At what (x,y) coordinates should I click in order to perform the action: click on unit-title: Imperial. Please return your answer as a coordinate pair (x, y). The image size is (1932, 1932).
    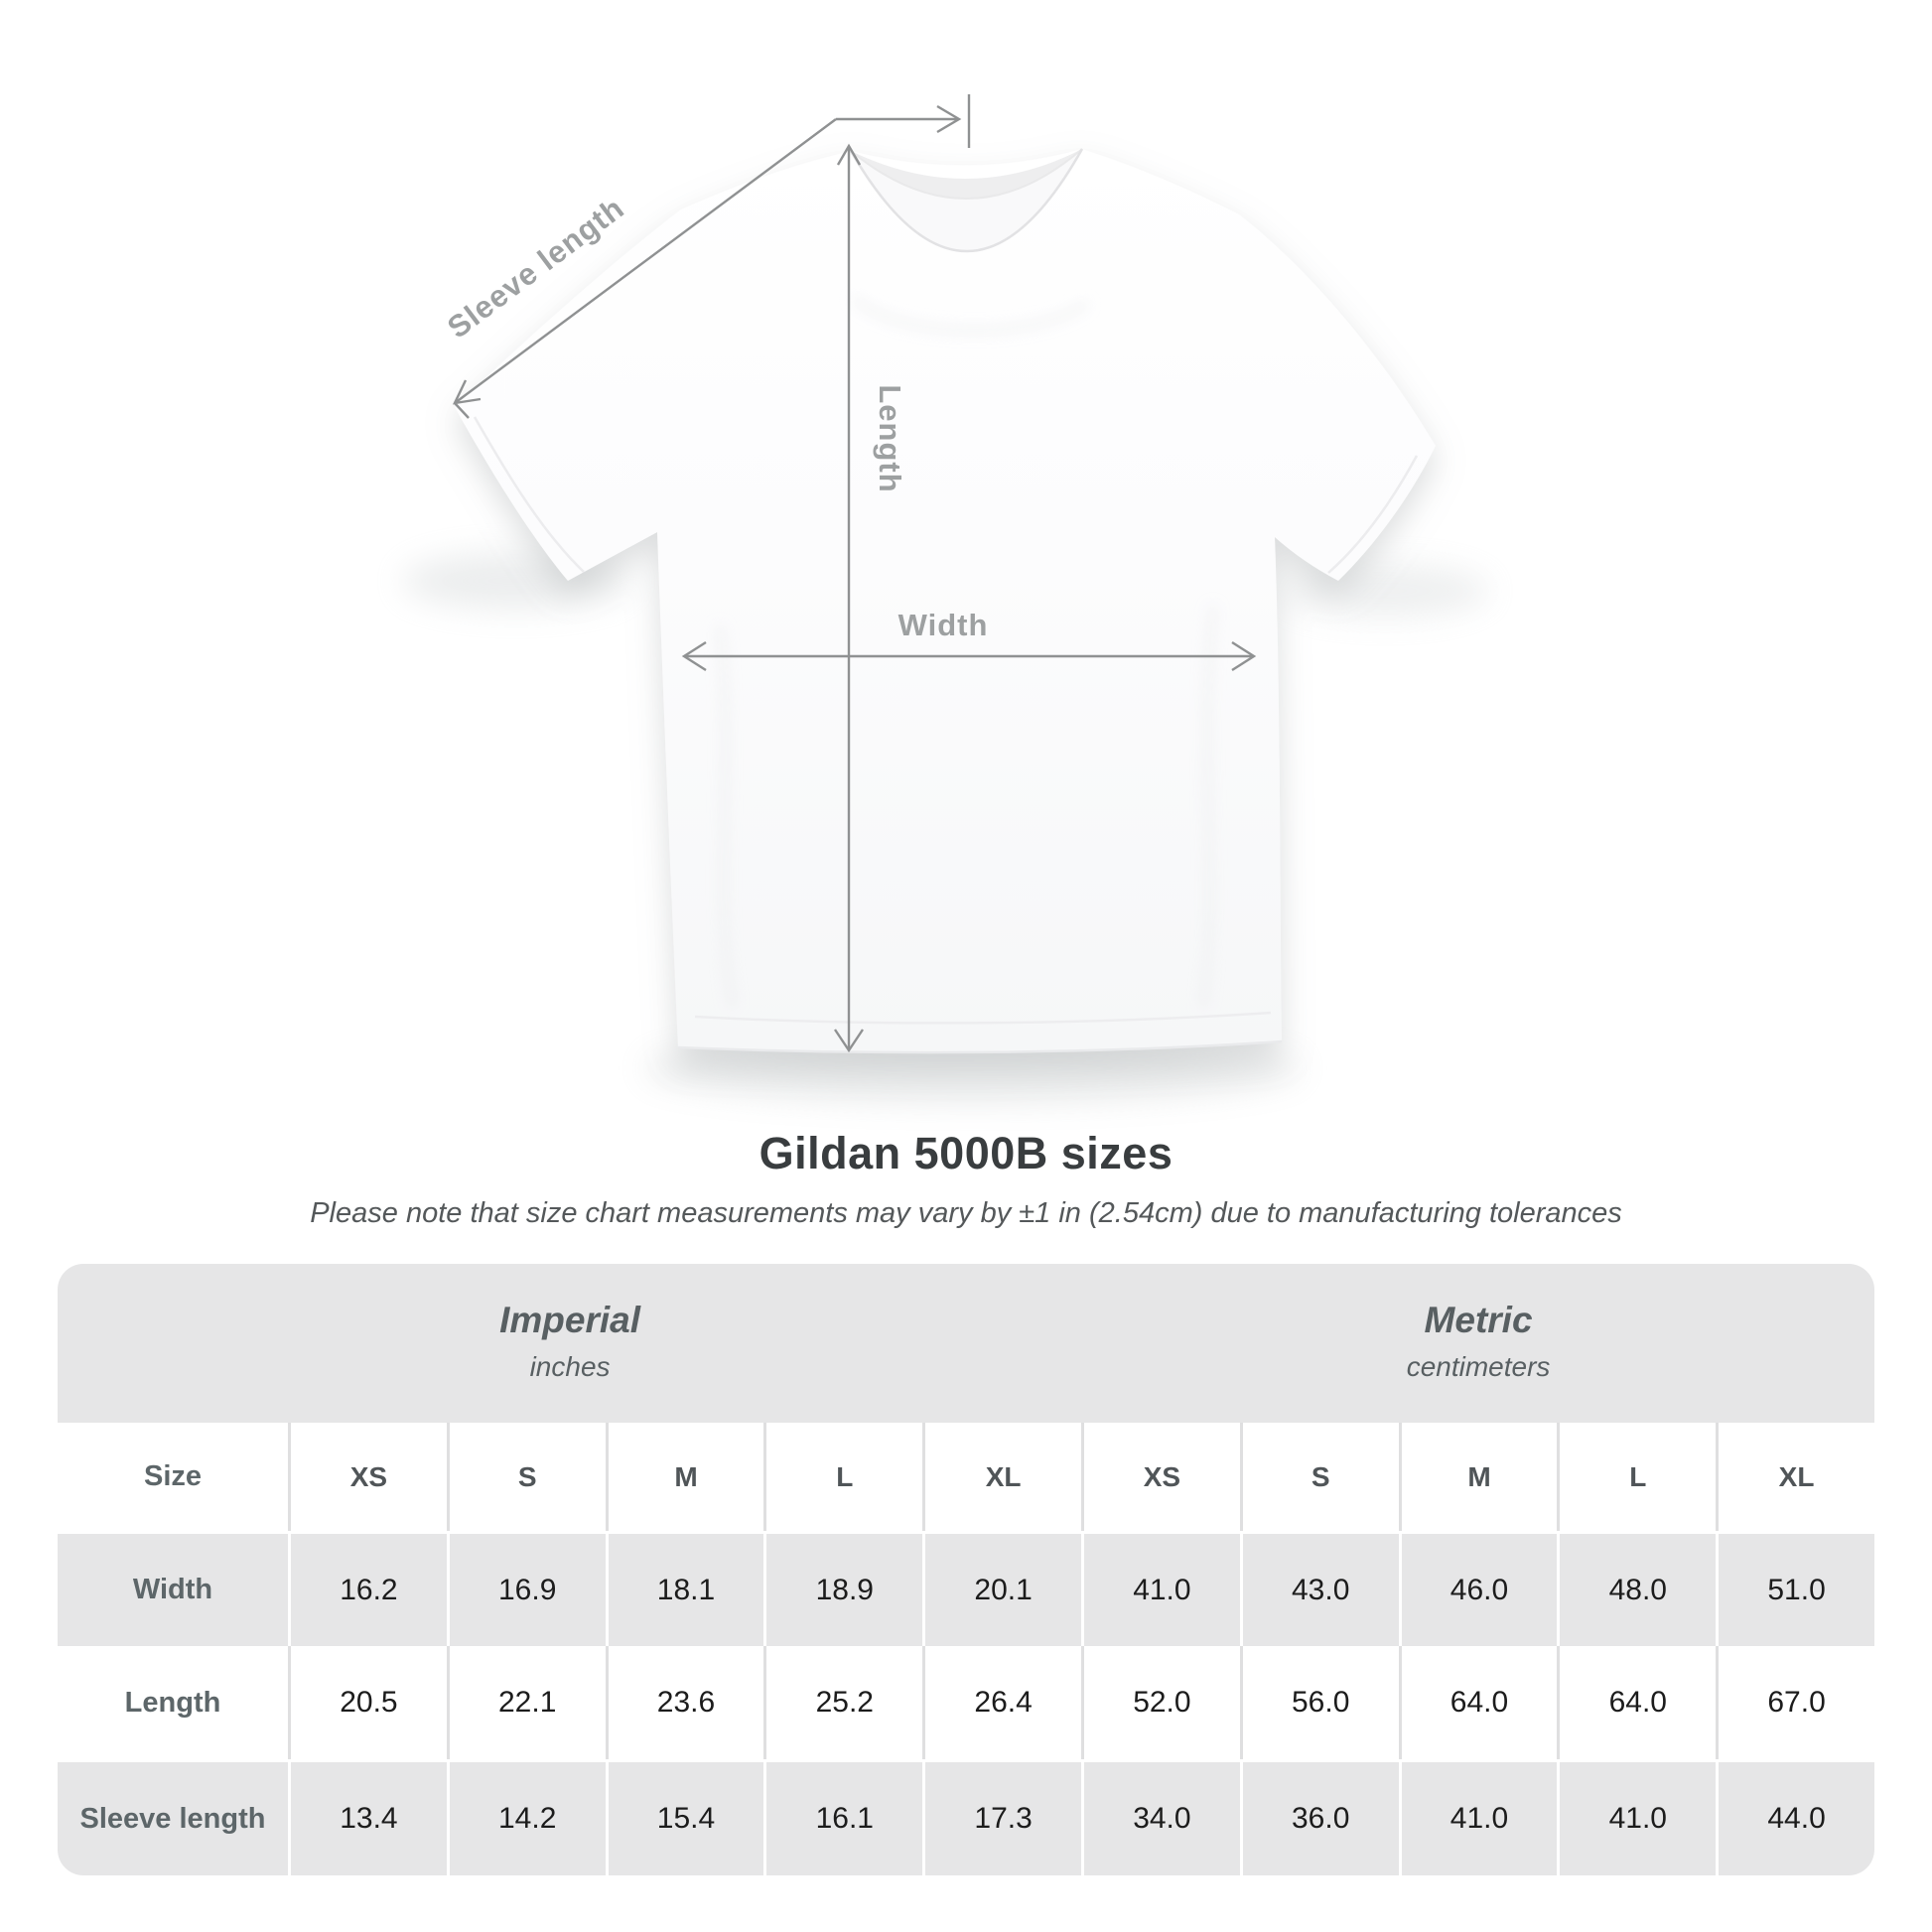
    Looking at the image, I should click on (569, 1320).